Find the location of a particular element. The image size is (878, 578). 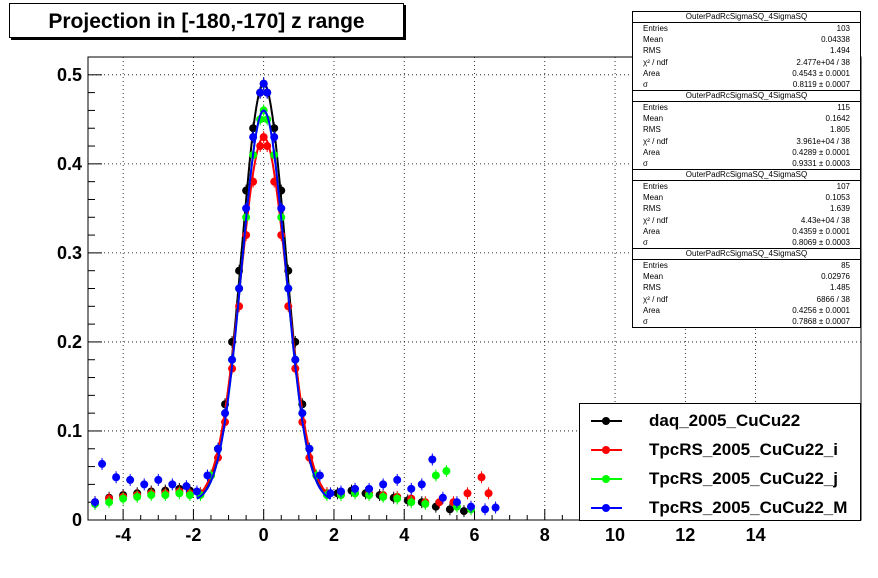

stats-value: 103 is located at coordinates (843, 28).